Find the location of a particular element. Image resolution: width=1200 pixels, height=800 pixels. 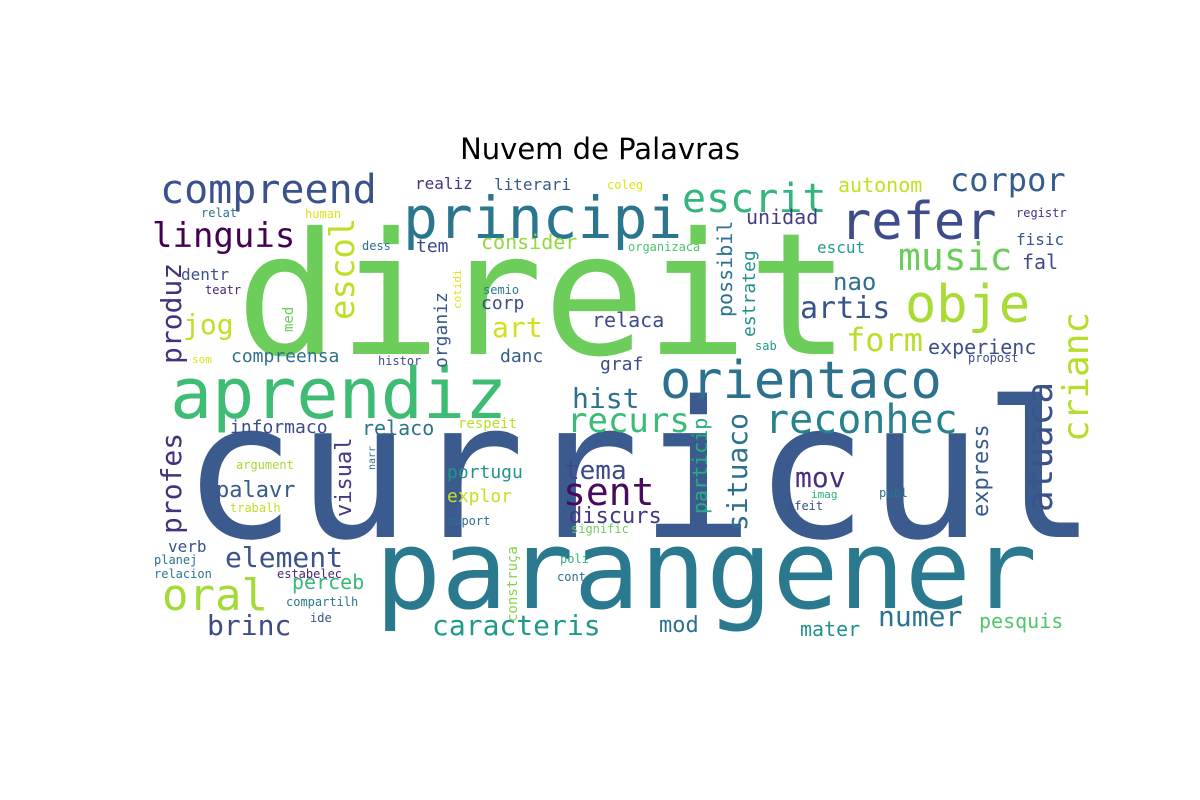

cloud-word: dentr is located at coordinates (205, 274).